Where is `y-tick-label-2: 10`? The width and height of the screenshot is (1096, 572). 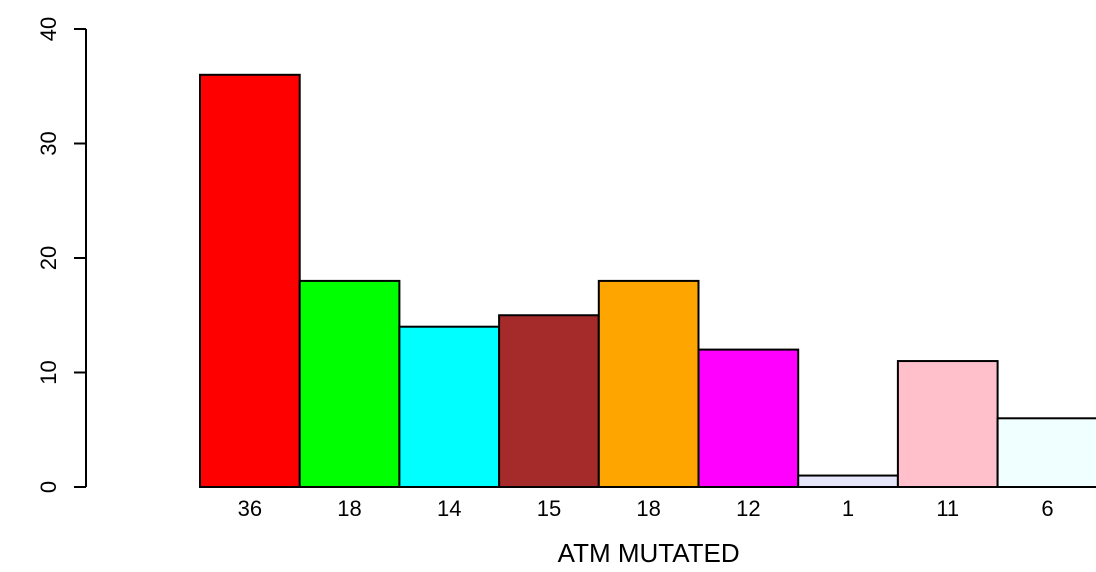 y-tick-label-2: 10 is located at coordinates (48, 372).